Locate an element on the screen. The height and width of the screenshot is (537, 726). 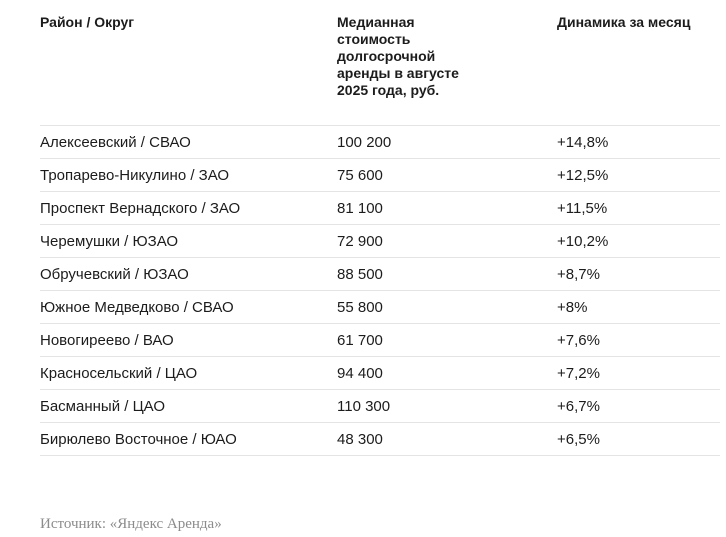
table-row: Южное Медведково / СВАО 55 800 +8% is located at coordinates (380, 307).